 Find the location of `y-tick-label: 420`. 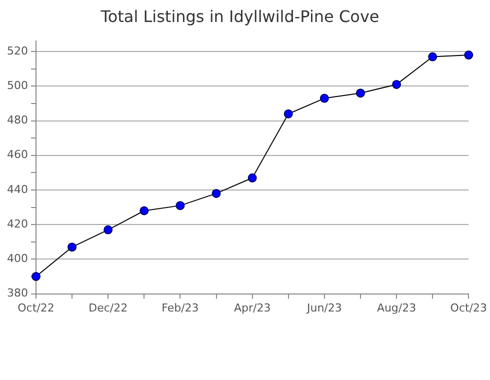

y-tick-label: 420 is located at coordinates (17, 223).